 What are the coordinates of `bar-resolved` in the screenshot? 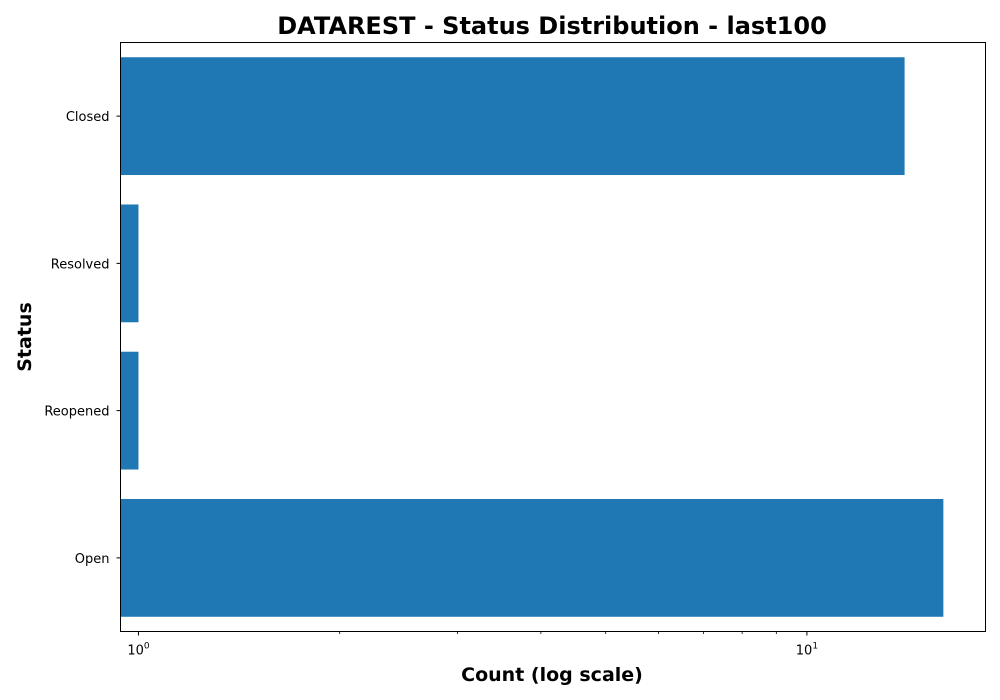 It's located at (129, 263).